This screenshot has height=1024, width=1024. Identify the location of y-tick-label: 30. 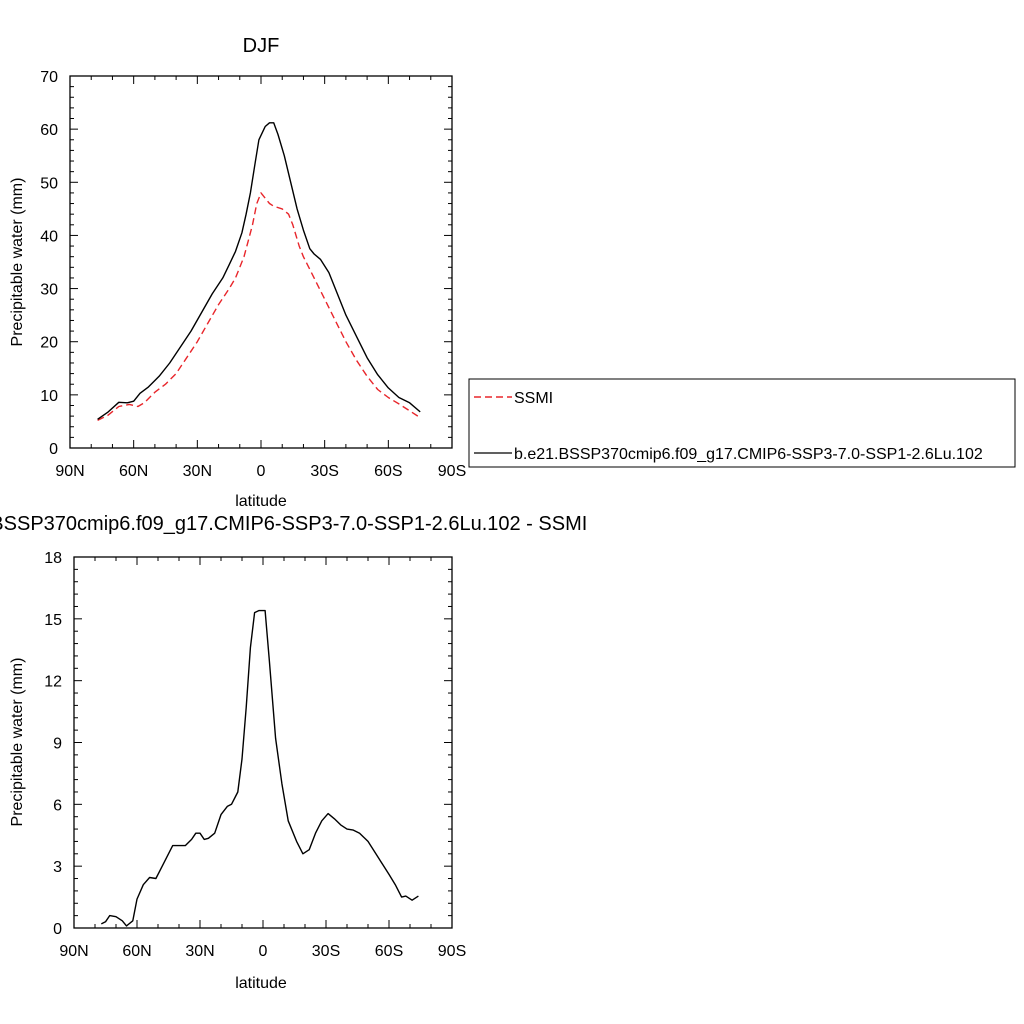
(49, 290).